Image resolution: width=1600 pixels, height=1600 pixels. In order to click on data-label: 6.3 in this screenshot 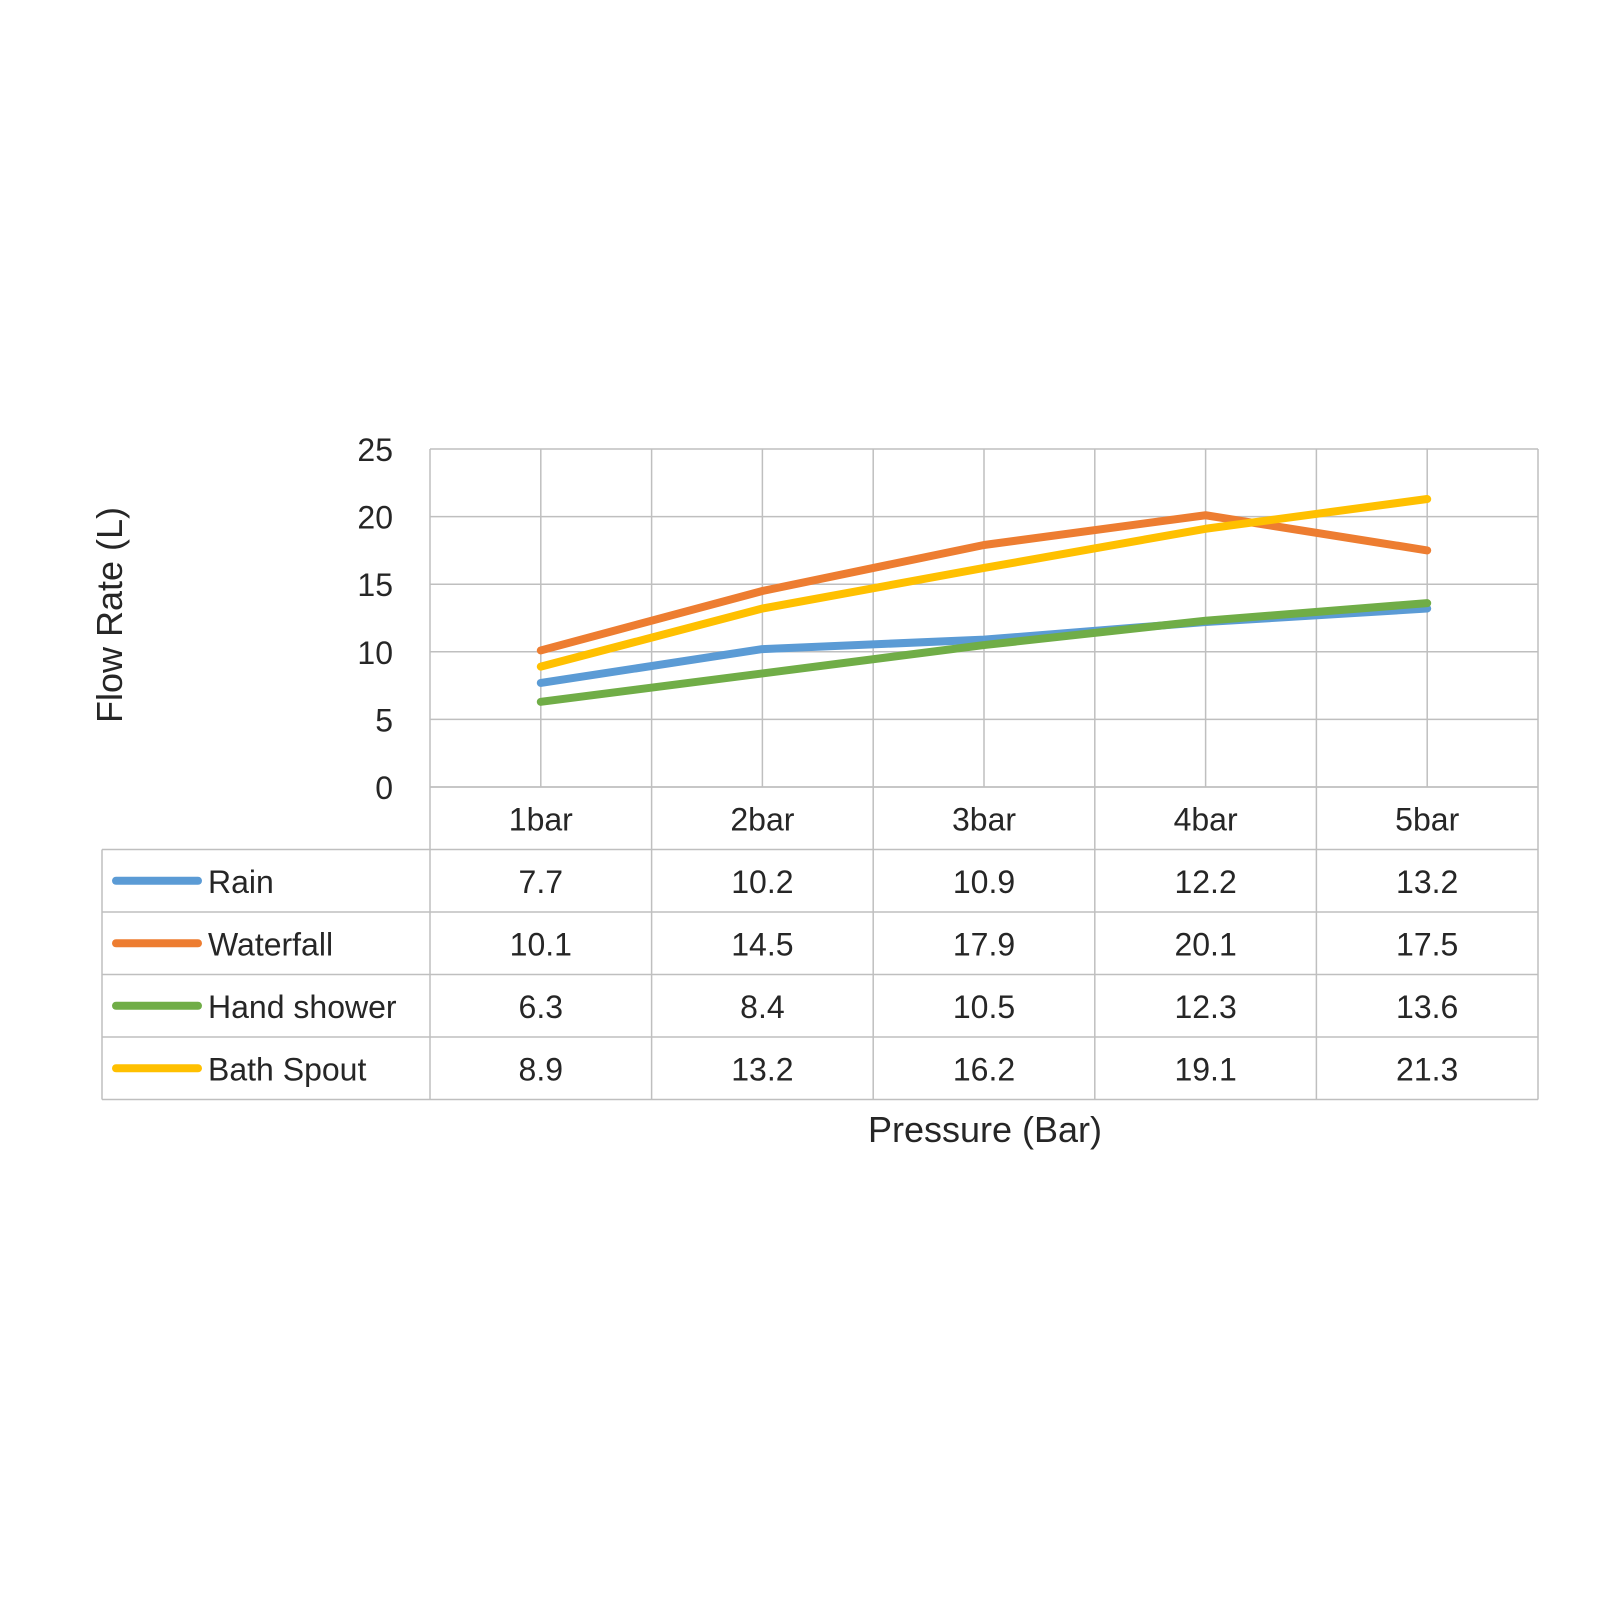, I will do `click(541, 1007)`.